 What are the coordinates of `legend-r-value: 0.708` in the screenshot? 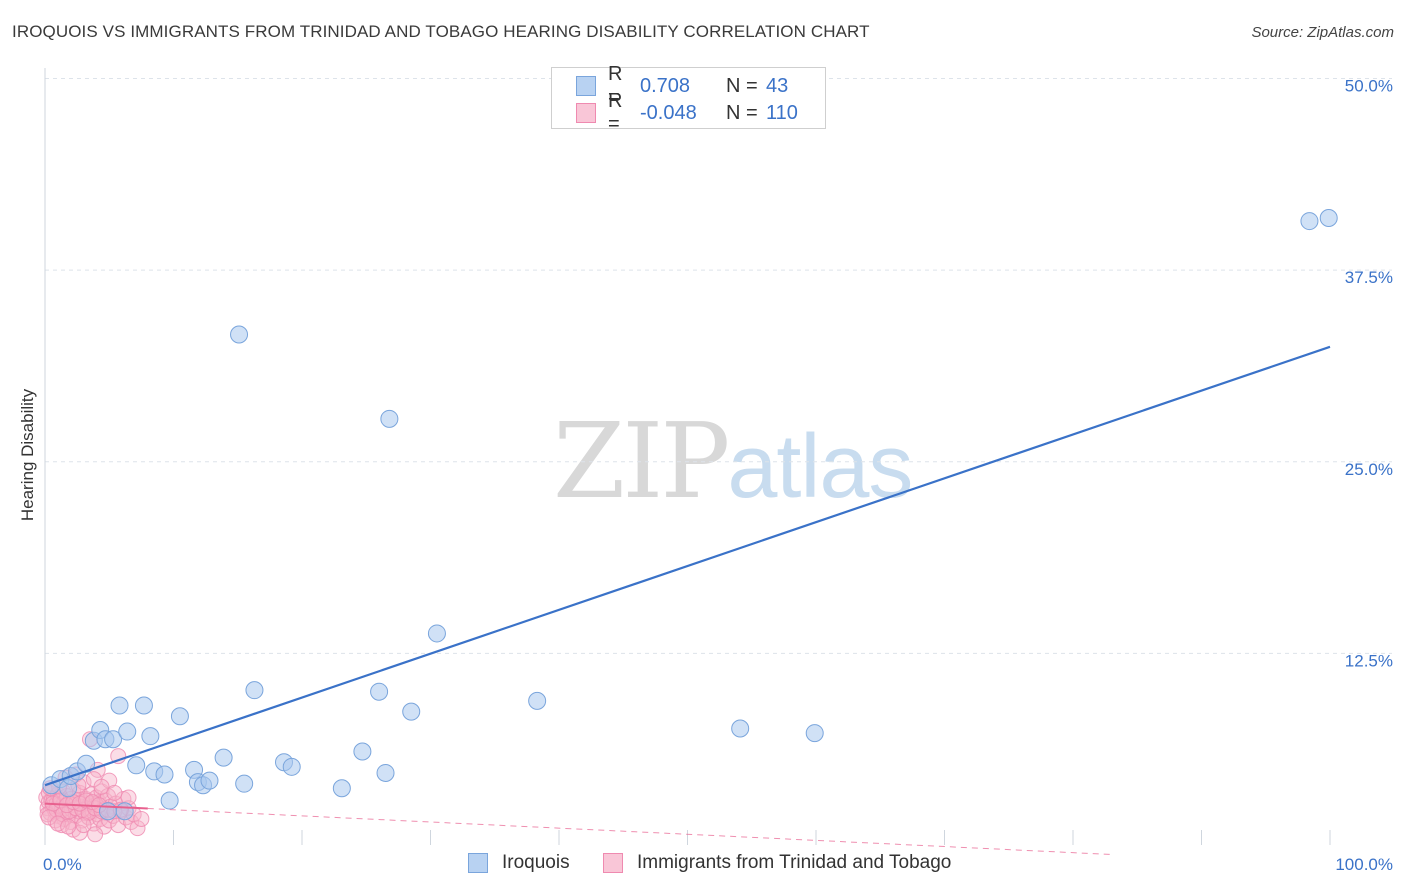 It's located at (665, 85).